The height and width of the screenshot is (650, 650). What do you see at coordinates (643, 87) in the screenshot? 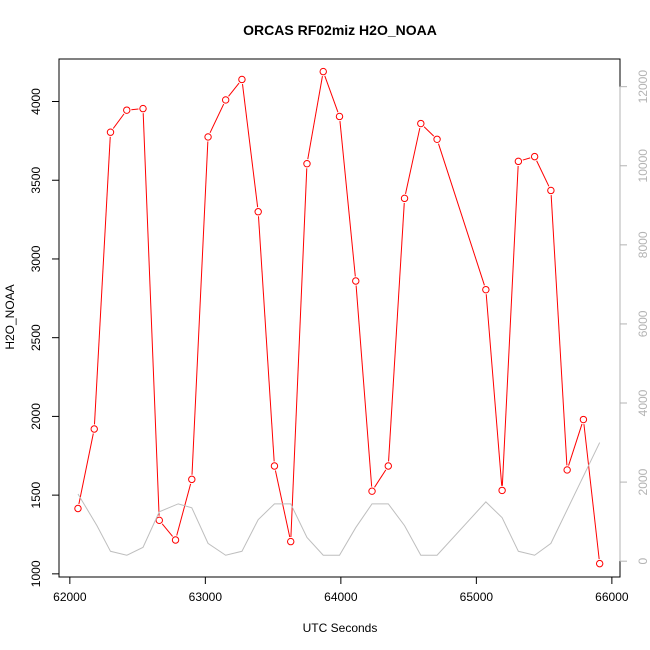
I see `y-tick-label-right: 12000` at bounding box center [643, 87].